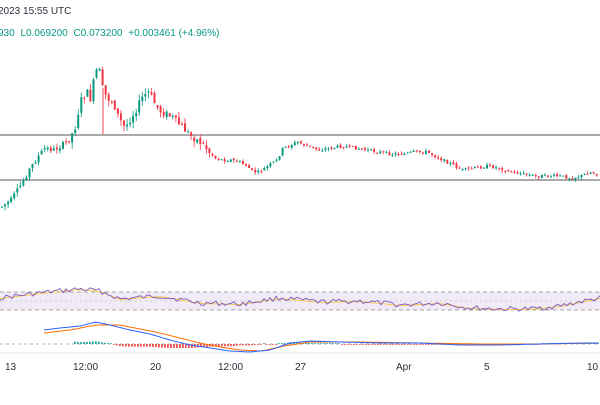  What do you see at coordinates (300, 299) in the screenshot?
I see `rsi-pane` at bounding box center [300, 299].